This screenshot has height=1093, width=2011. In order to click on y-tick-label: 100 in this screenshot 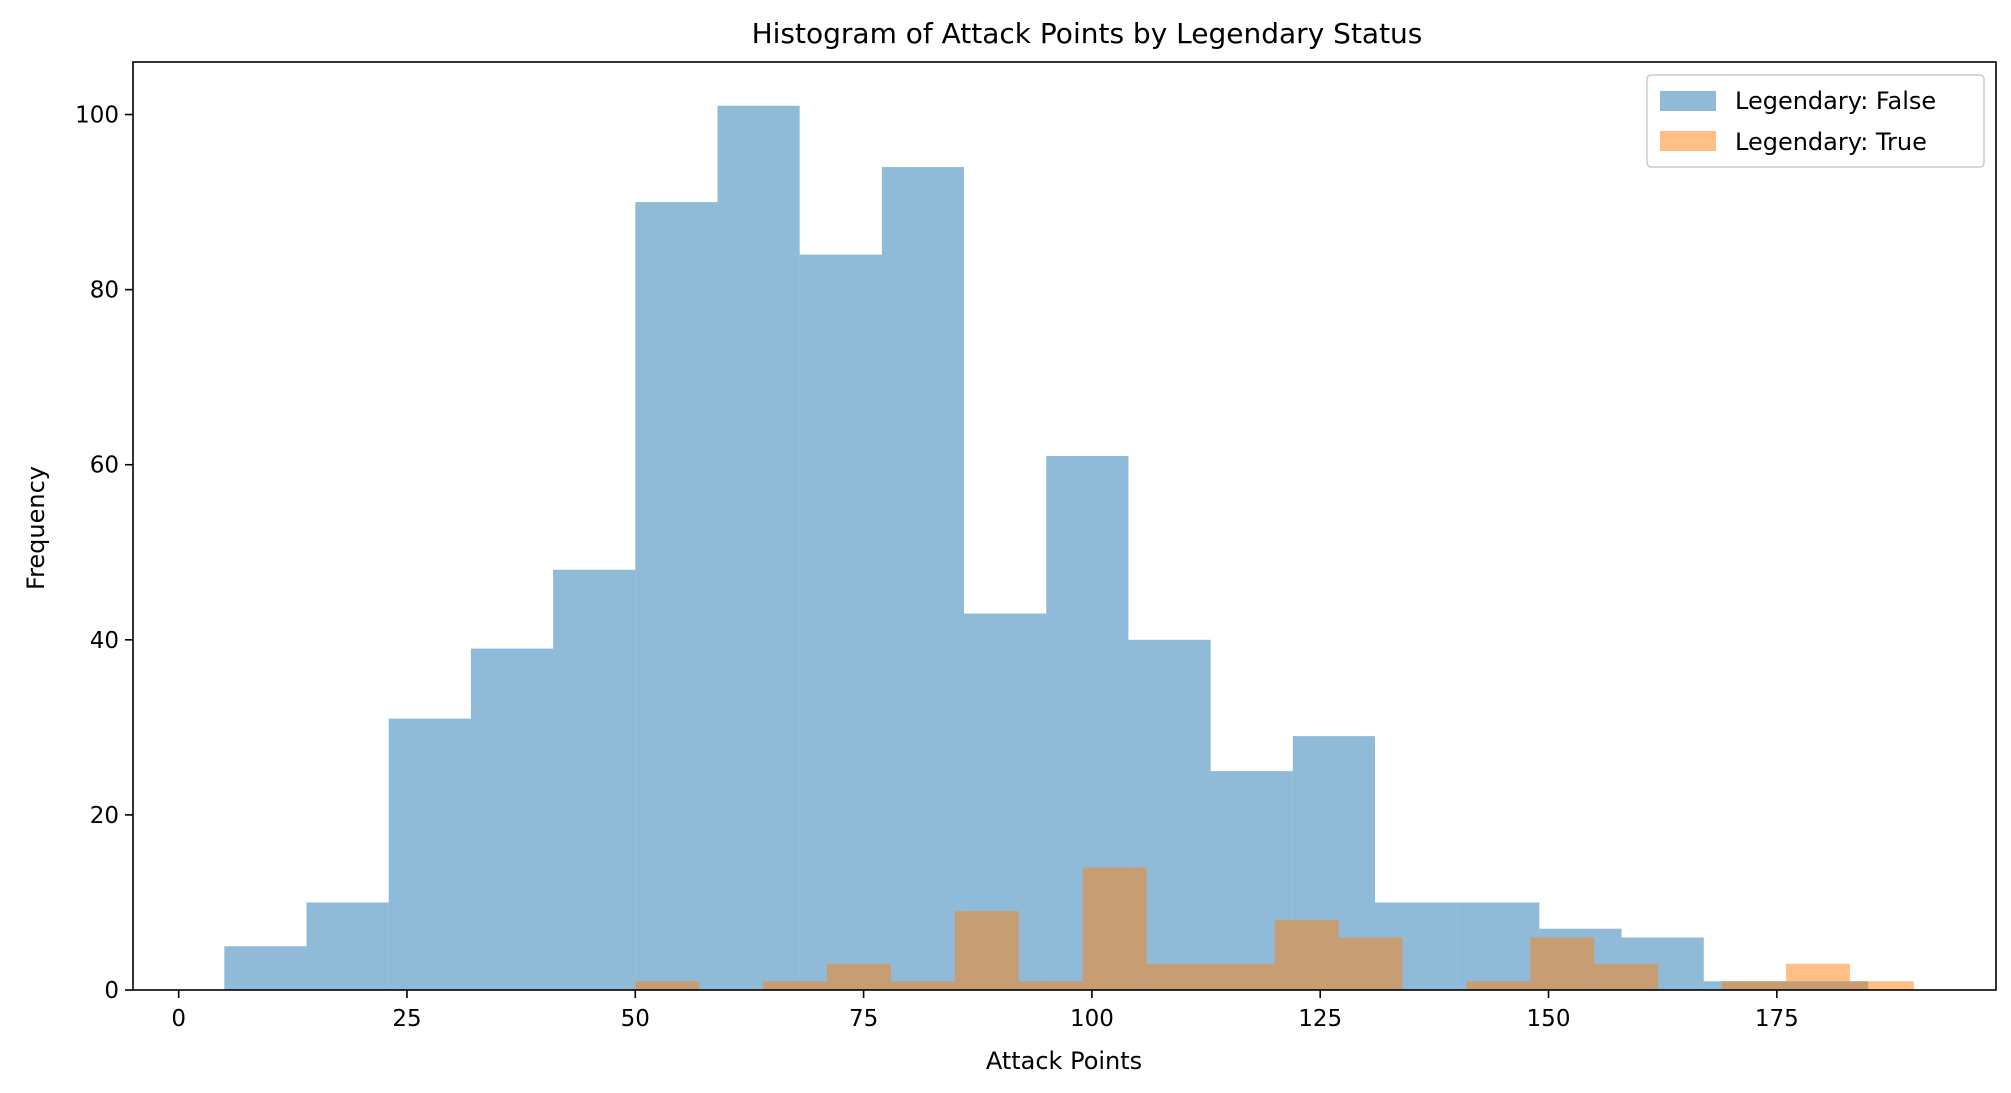, I will do `click(97, 116)`.